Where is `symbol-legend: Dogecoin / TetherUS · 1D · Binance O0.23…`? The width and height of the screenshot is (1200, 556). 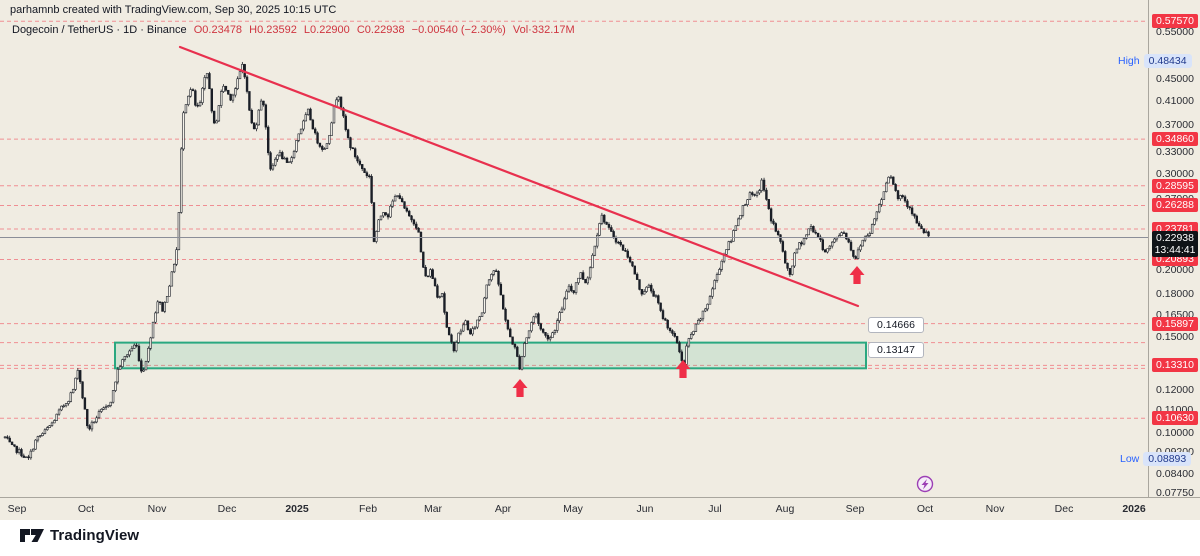
symbol-legend: Dogecoin / TetherUS · 1D · Binance O0.23… is located at coordinates (295, 30).